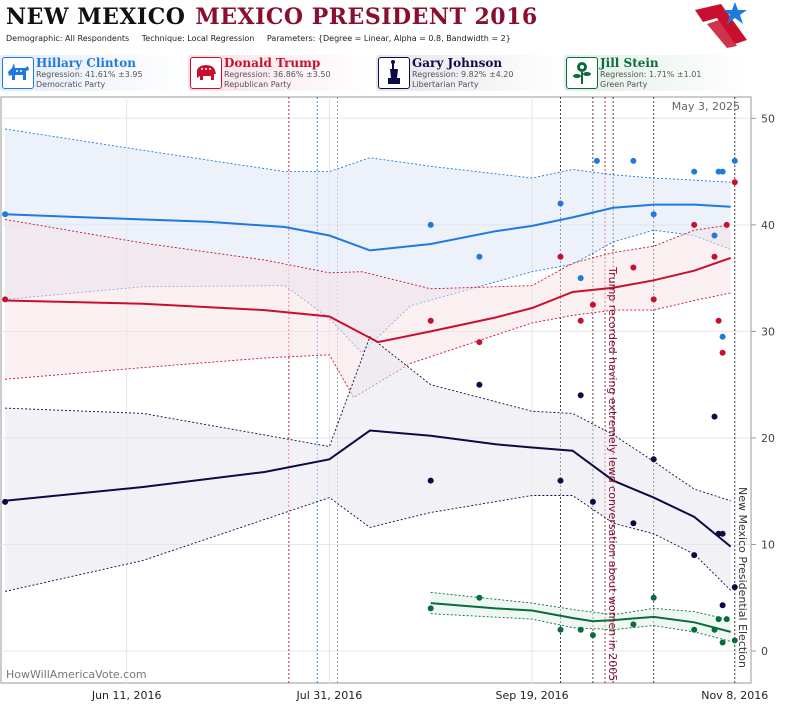 This screenshot has height=704, width=789. What do you see at coordinates (721, 25) in the screenshot?
I see `flag-star-logo-icon` at bounding box center [721, 25].